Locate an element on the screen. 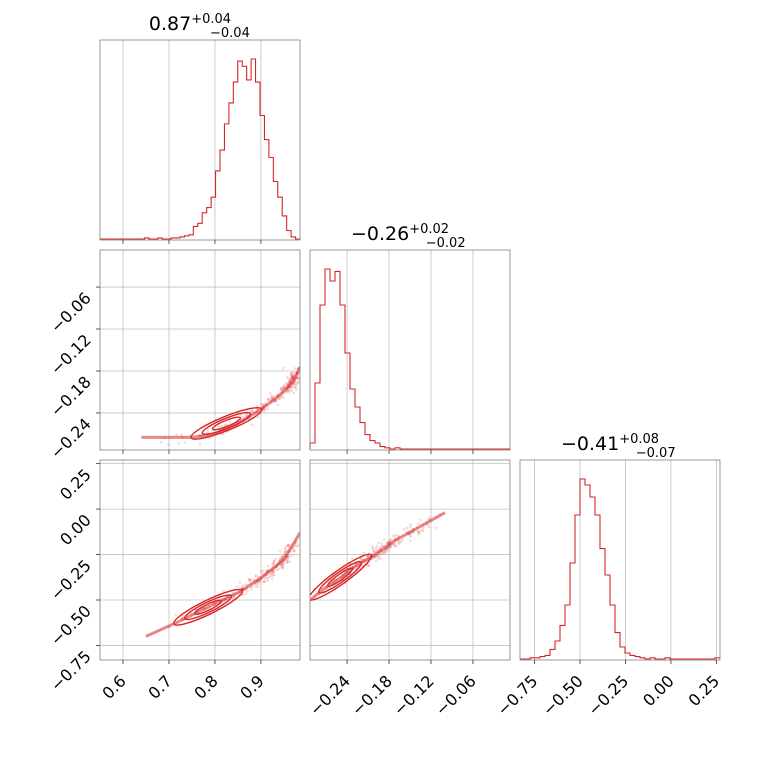 The width and height of the screenshot is (760, 760). y-tick-label: −0.18 is located at coordinates (71, 396).